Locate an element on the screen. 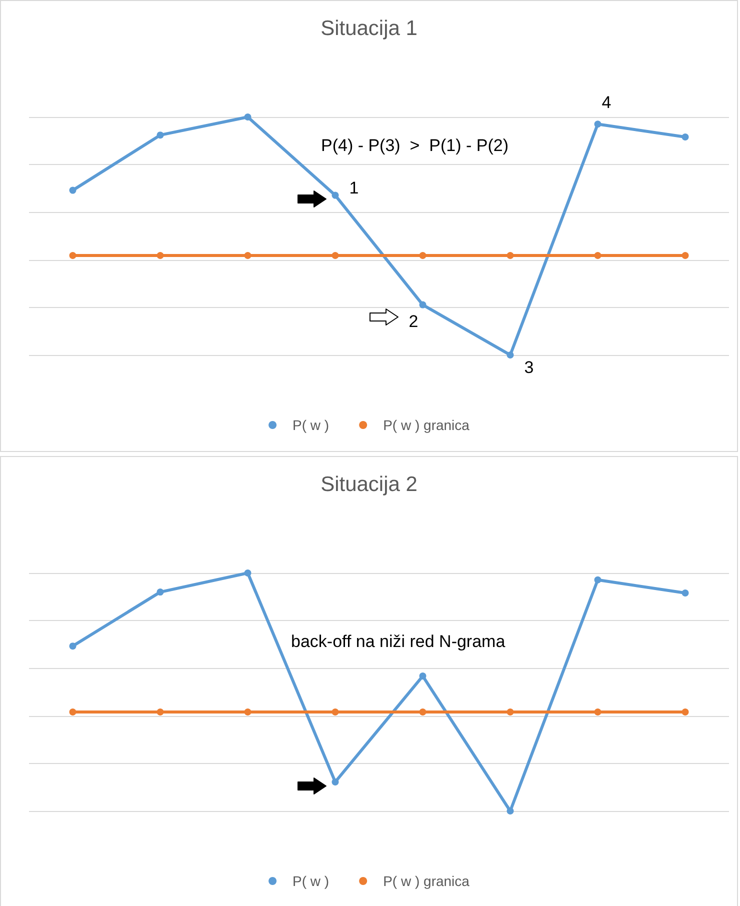 The width and height of the screenshot is (740, 906). chart-title: Situacija 1 is located at coordinates (369, 28).